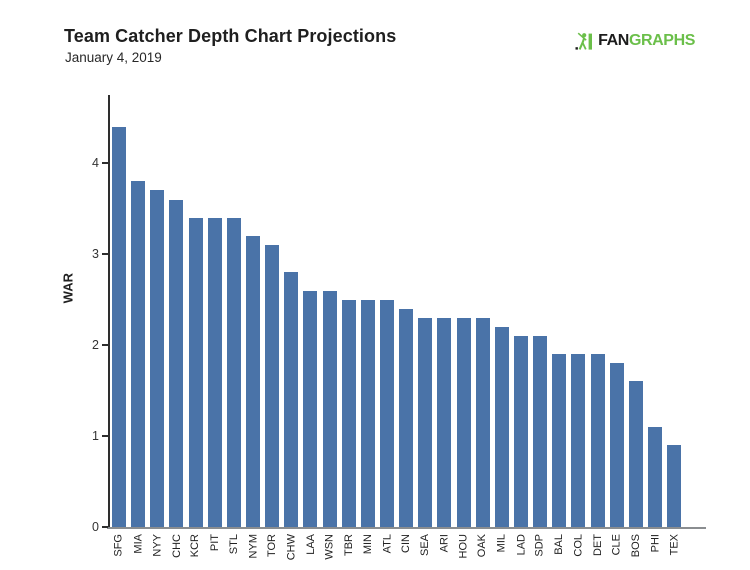 This screenshot has height=570, width=750. I want to click on bar-BOS, so click(635, 454).